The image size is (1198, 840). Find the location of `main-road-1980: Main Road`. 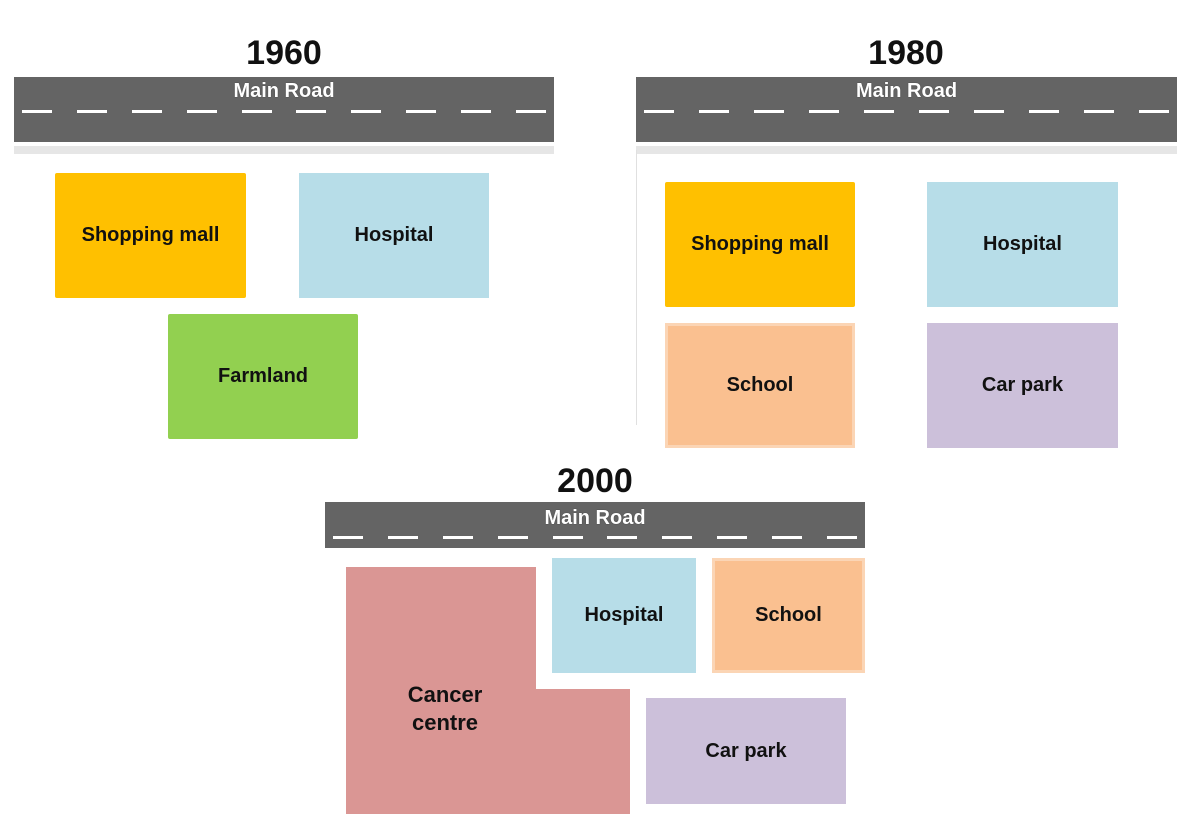

main-road-1980: Main Road is located at coordinates (906, 109).